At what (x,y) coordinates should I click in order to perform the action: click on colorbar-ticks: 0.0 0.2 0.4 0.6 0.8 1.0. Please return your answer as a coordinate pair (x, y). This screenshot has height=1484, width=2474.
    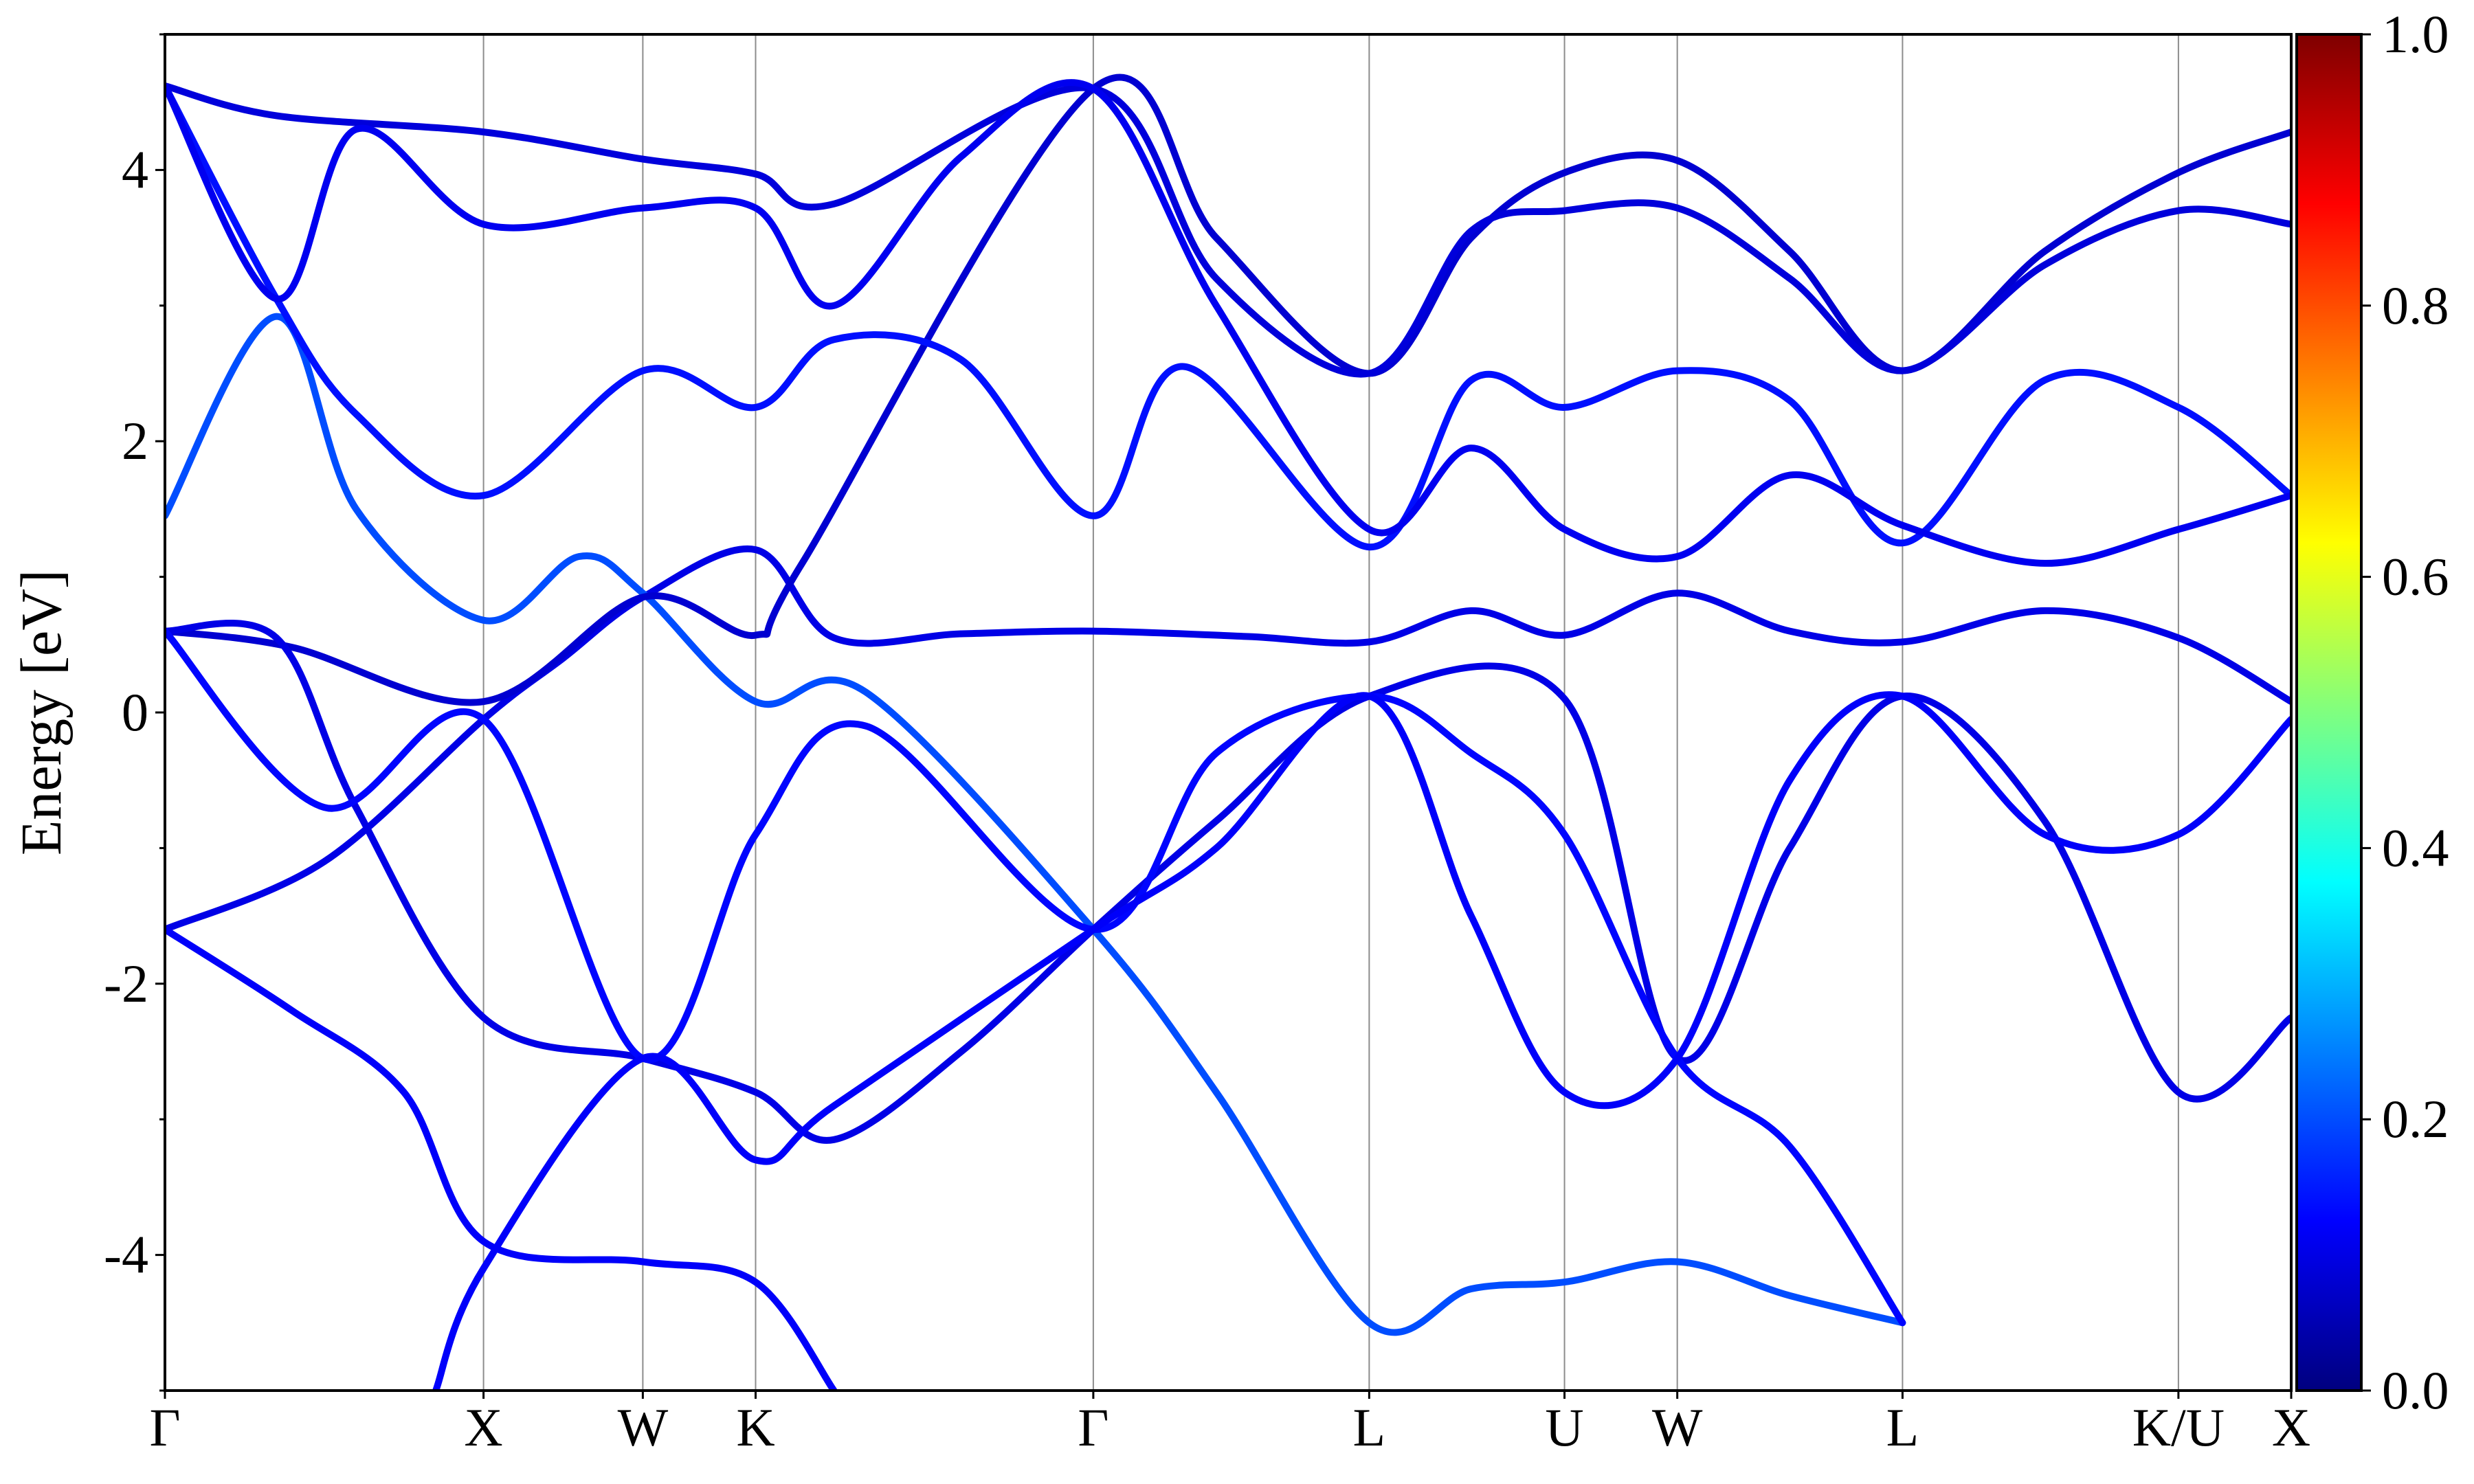
    Looking at the image, I should click on (2405, 712).